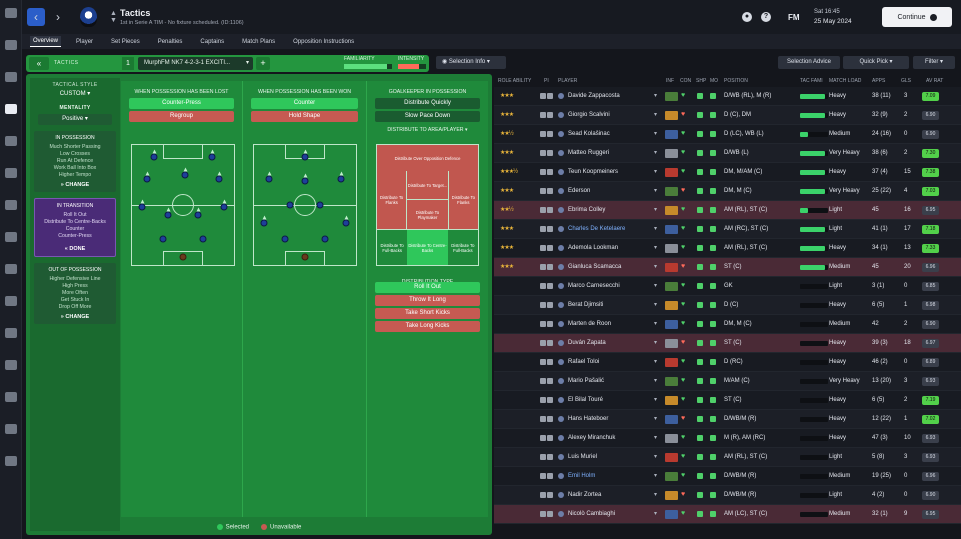 The image size is (961, 539). What do you see at coordinates (10, 205) in the screenshot?
I see `schedule-icon` at bounding box center [10, 205].